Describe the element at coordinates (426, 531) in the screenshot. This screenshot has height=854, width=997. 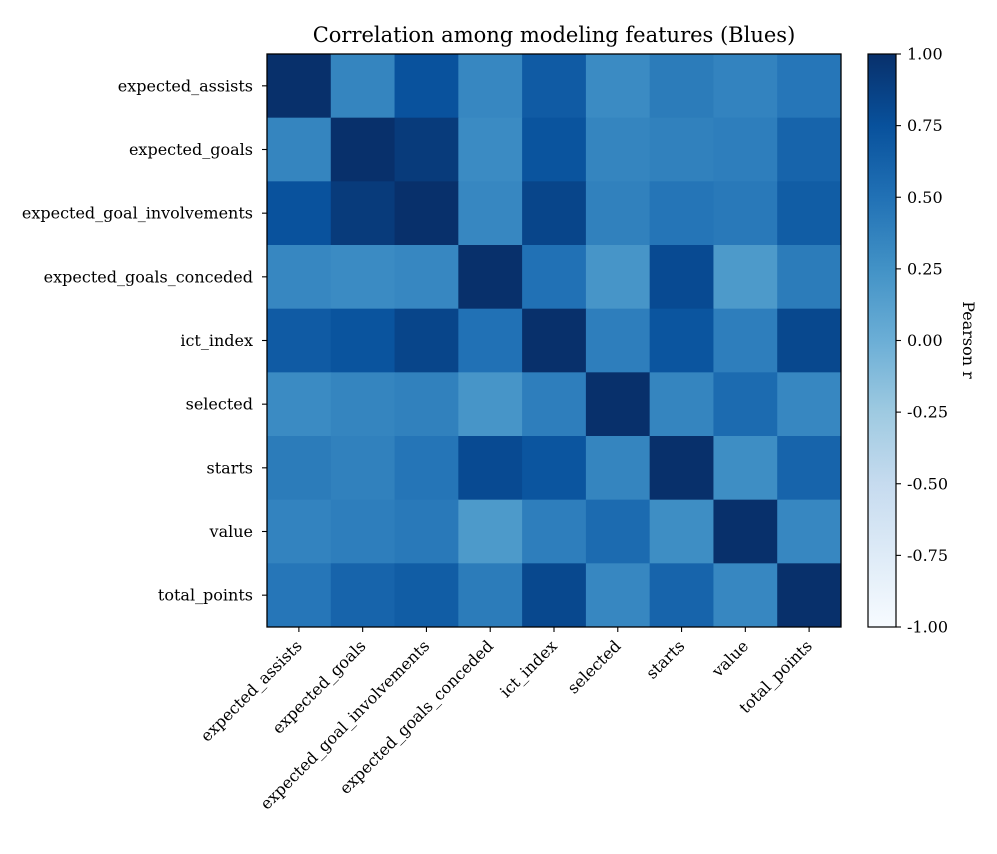
I see `heatmap-cell-r7-c2` at that location.